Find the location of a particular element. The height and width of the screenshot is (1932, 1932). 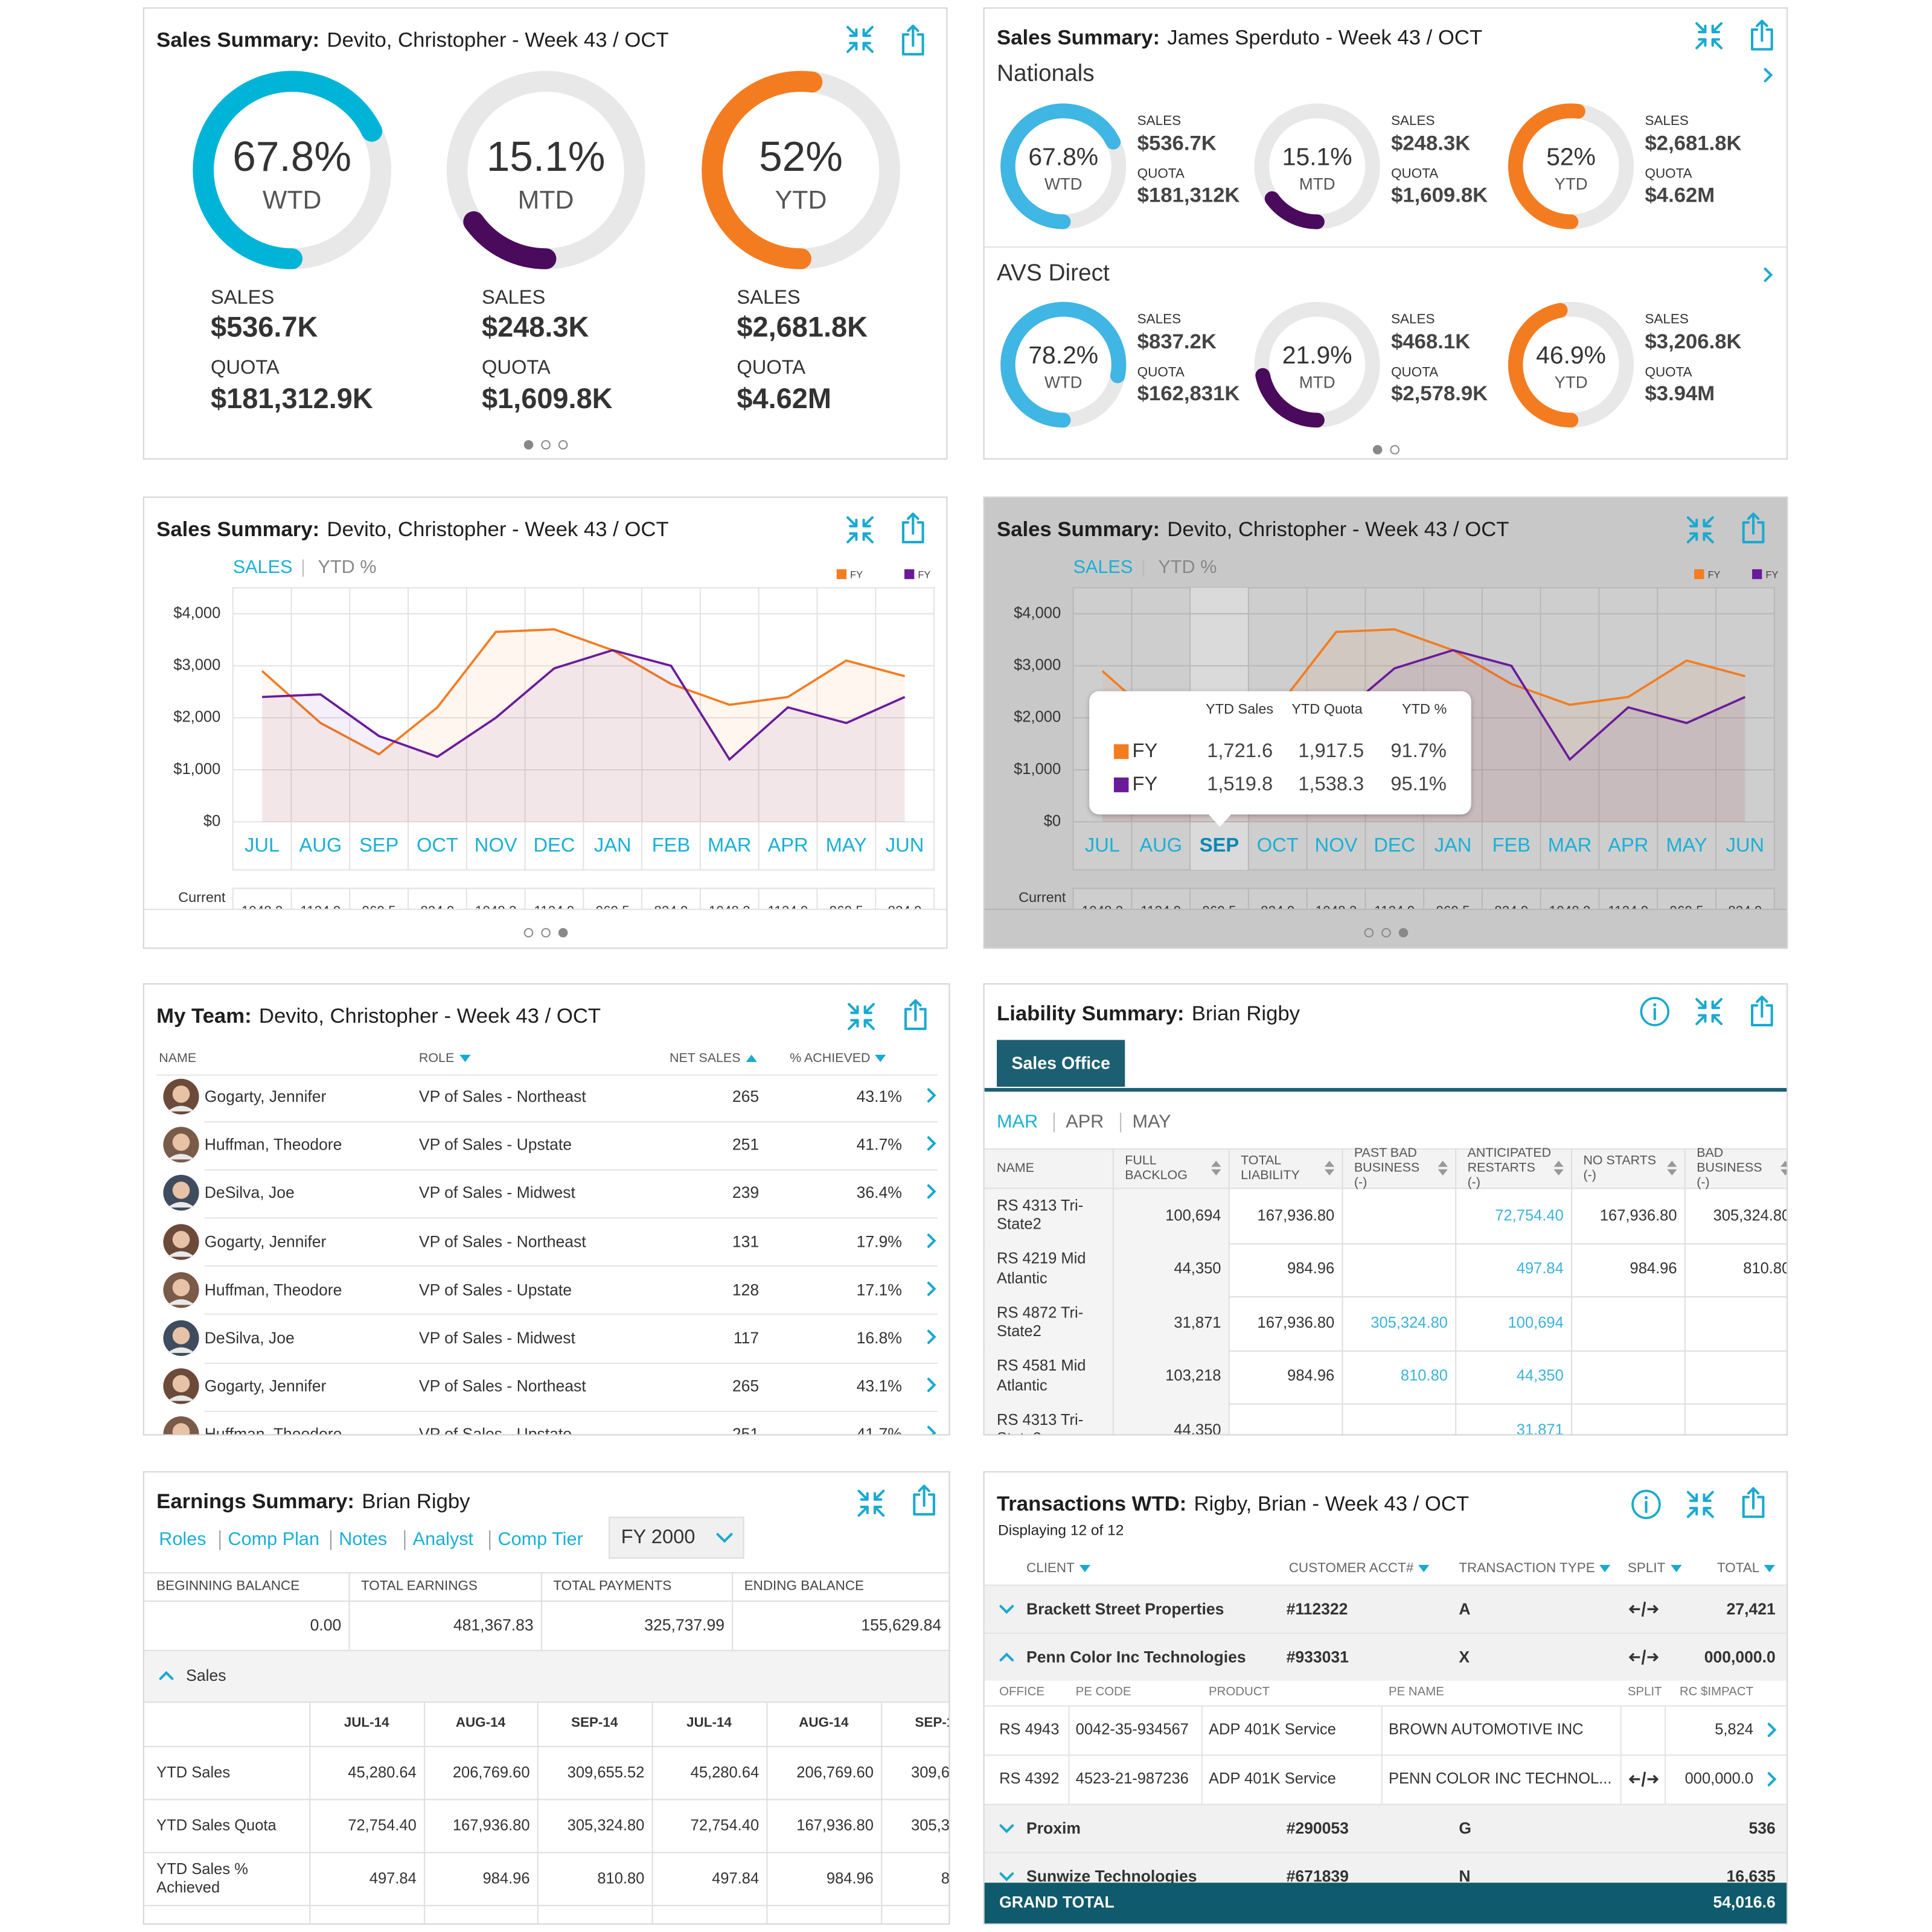

nav-link: Roles is located at coordinates (182, 1539).